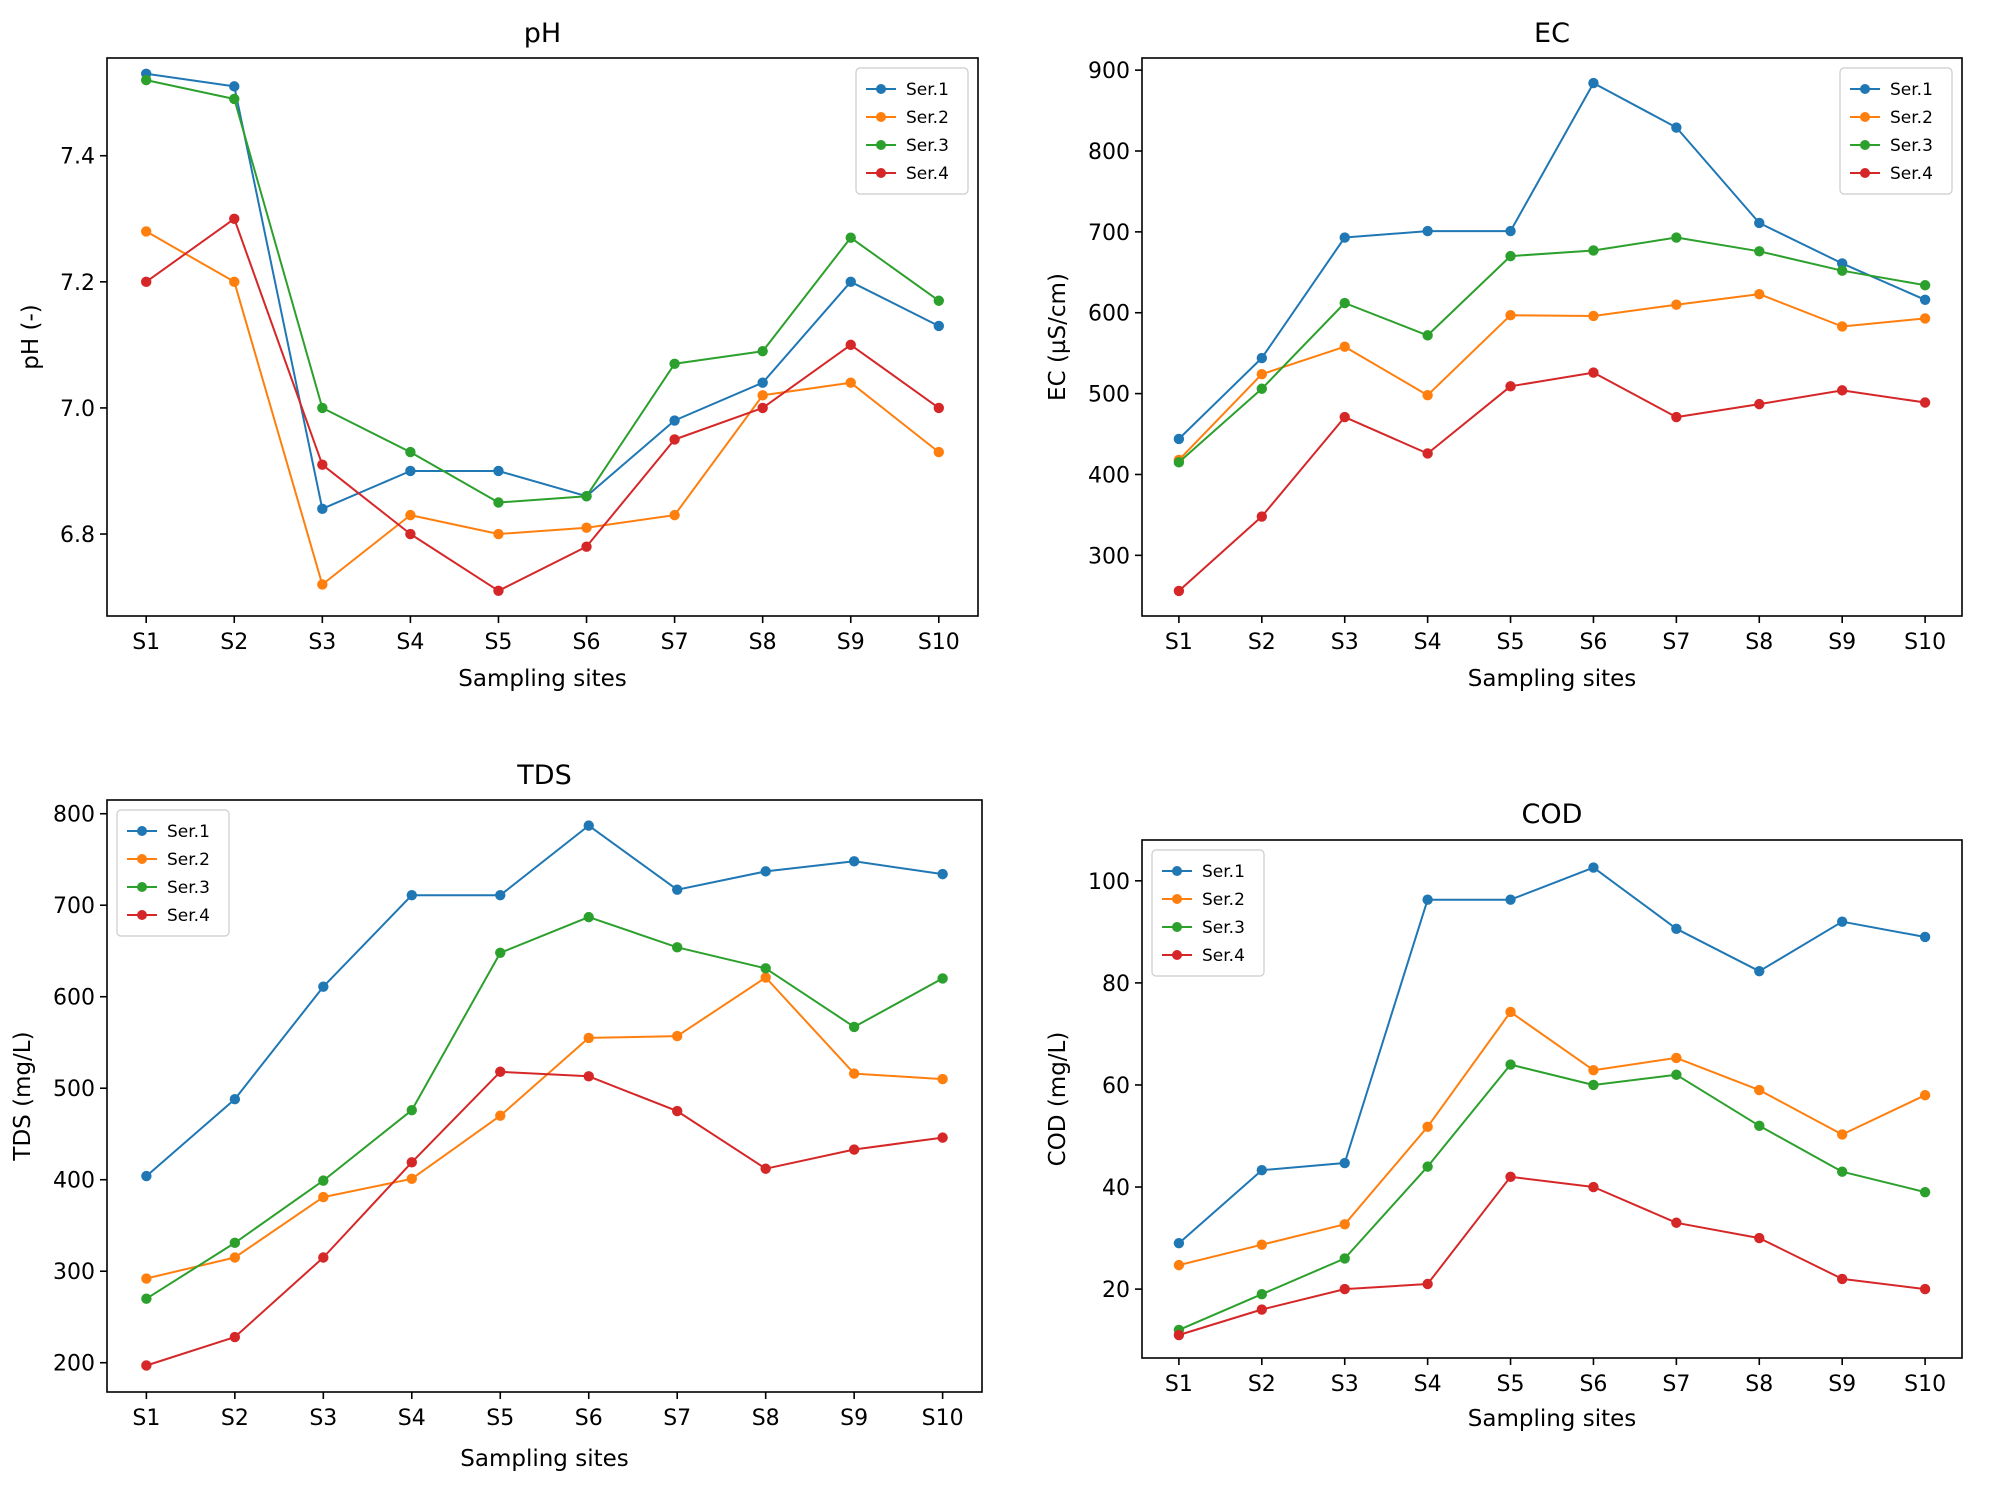 The image size is (2014, 1488). What do you see at coordinates (173, 873) in the screenshot?
I see `legend-tds: Ser.1 Ser.2 Ser.3 Ser.4` at bounding box center [173, 873].